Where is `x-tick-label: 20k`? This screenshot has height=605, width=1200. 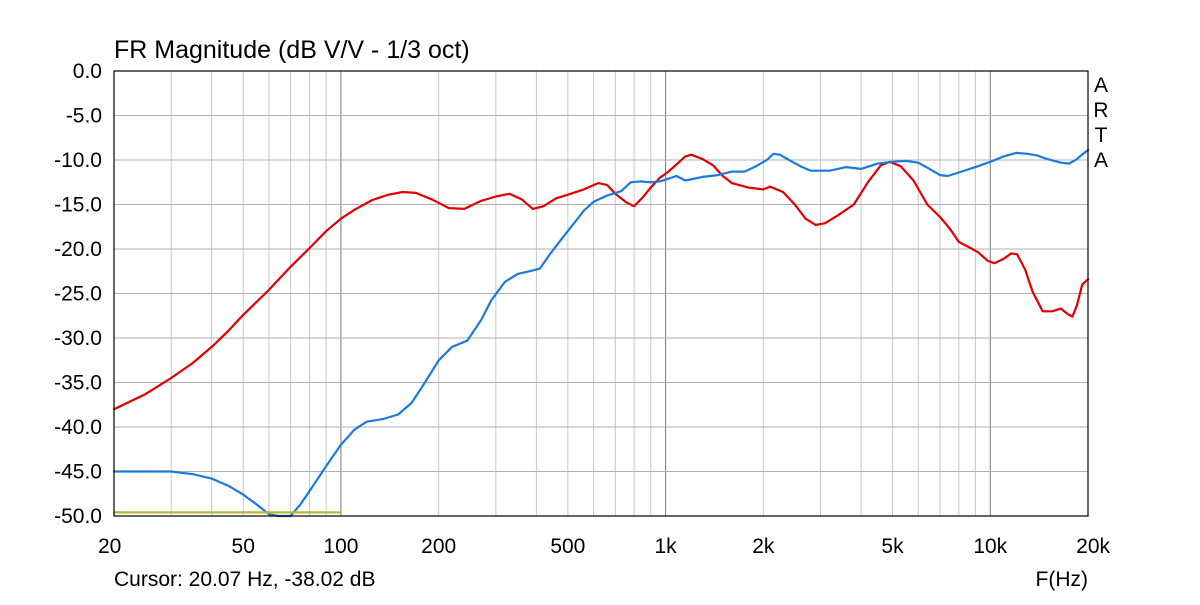
x-tick-label: 20k is located at coordinates (1093, 546).